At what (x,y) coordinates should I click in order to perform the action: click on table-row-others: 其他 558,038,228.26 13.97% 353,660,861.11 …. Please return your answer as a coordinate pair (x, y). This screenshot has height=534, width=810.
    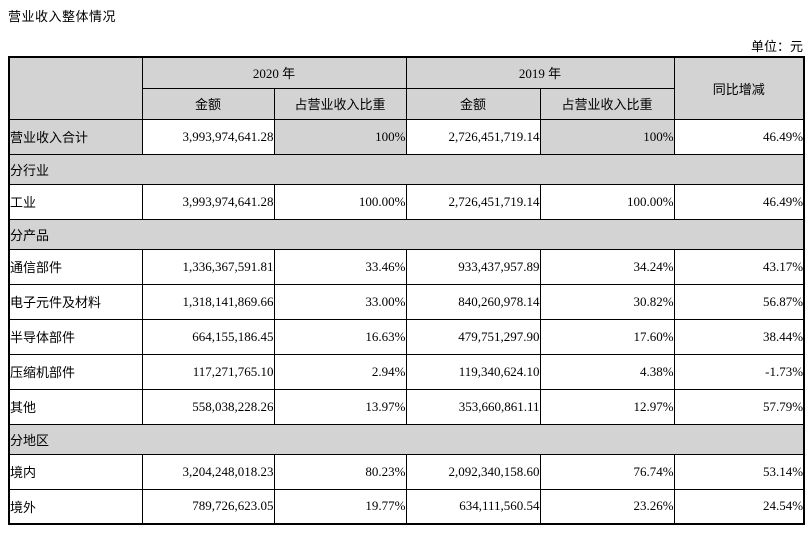
    Looking at the image, I should click on (406, 406).